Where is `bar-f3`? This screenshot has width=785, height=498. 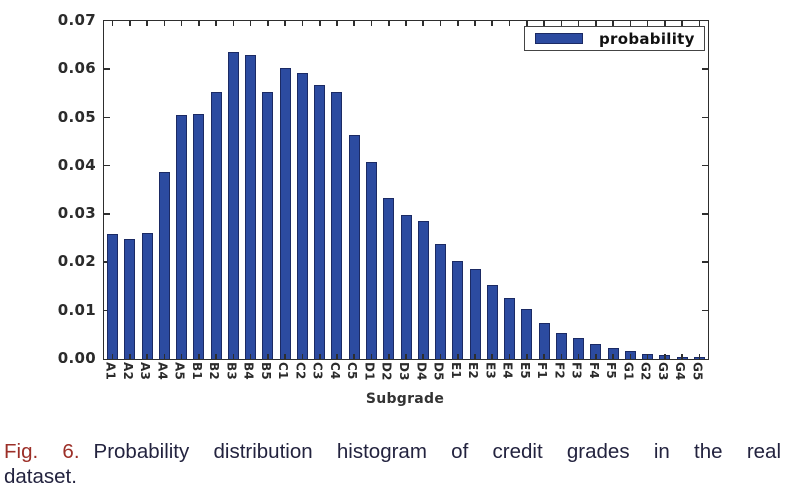 bar-f3 is located at coordinates (579, 348).